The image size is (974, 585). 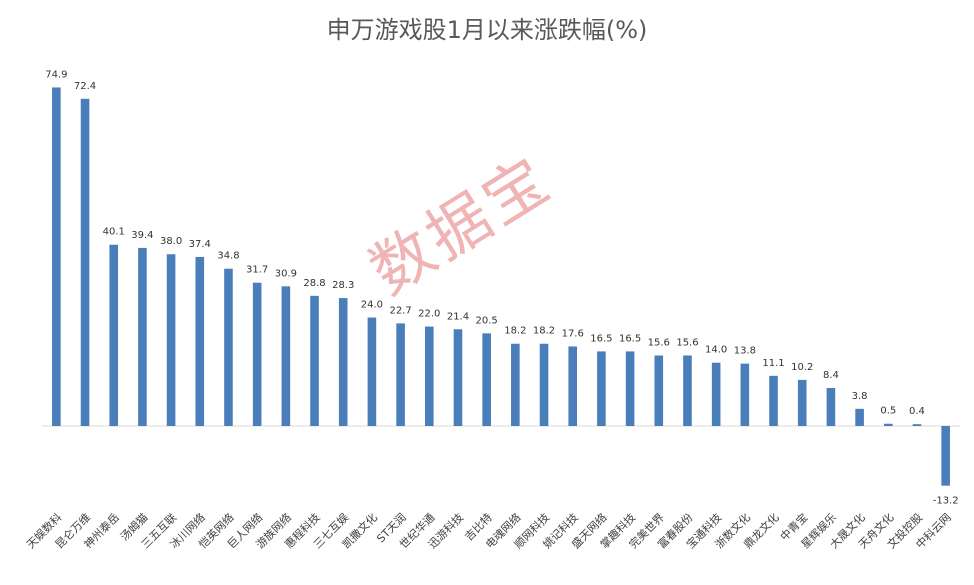 I want to click on data-label: 21.4, so click(x=458, y=316).